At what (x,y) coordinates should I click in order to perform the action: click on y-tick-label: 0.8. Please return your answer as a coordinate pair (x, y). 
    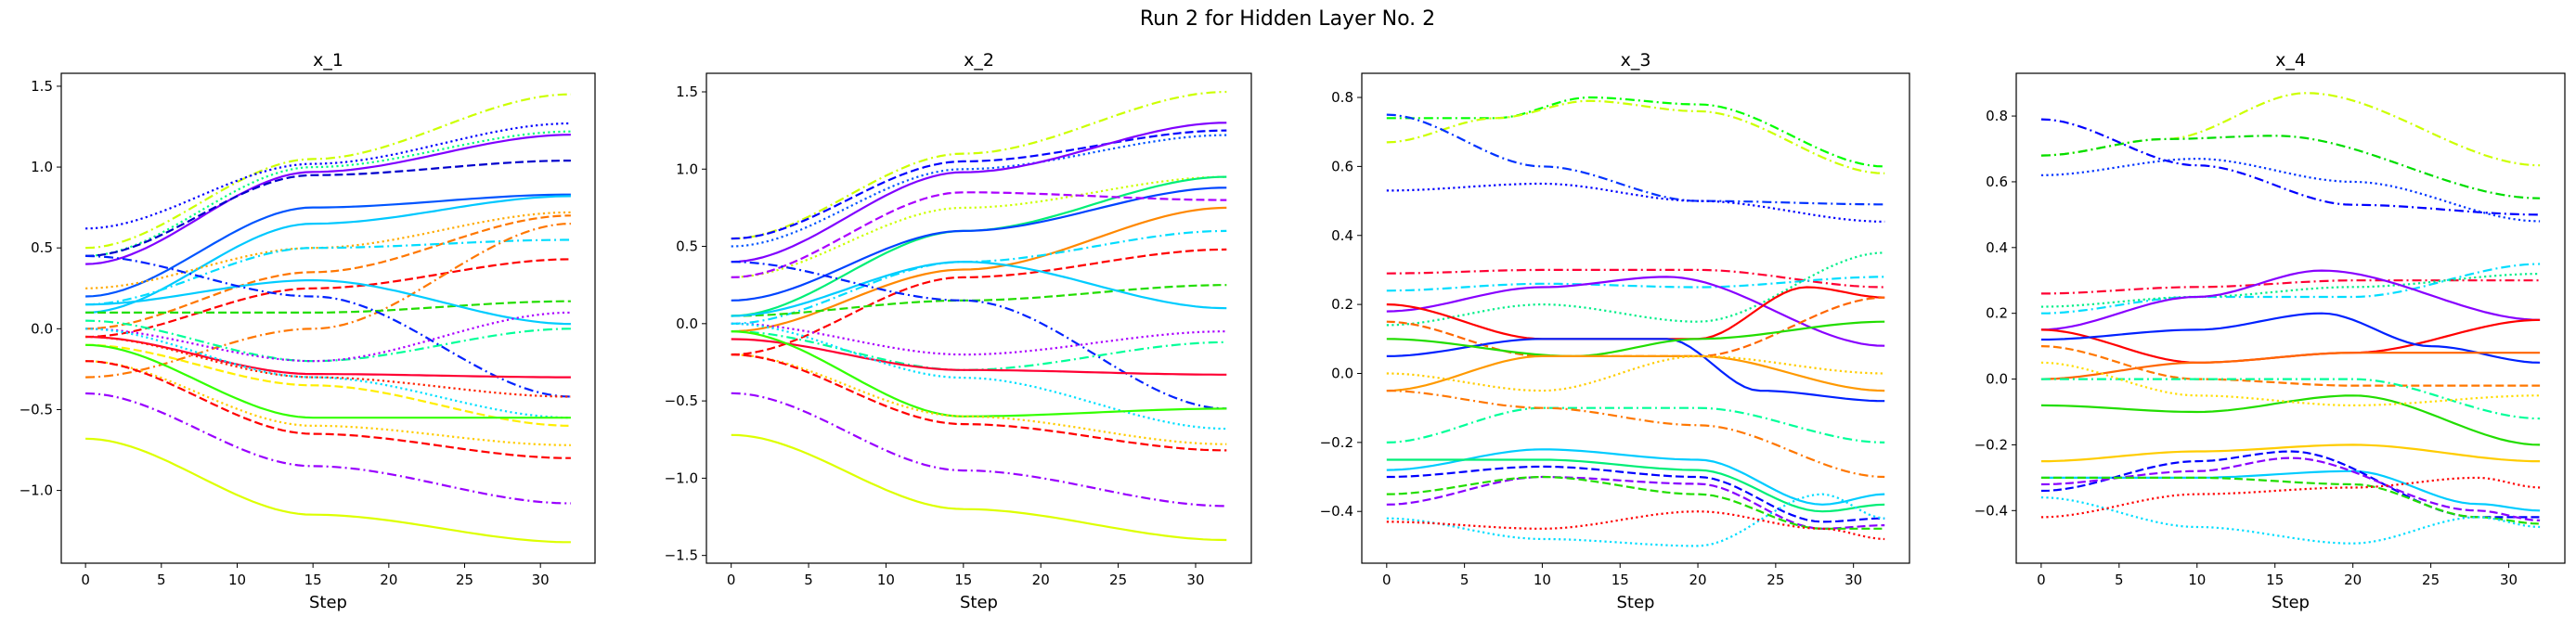
    Looking at the image, I should click on (1342, 97).